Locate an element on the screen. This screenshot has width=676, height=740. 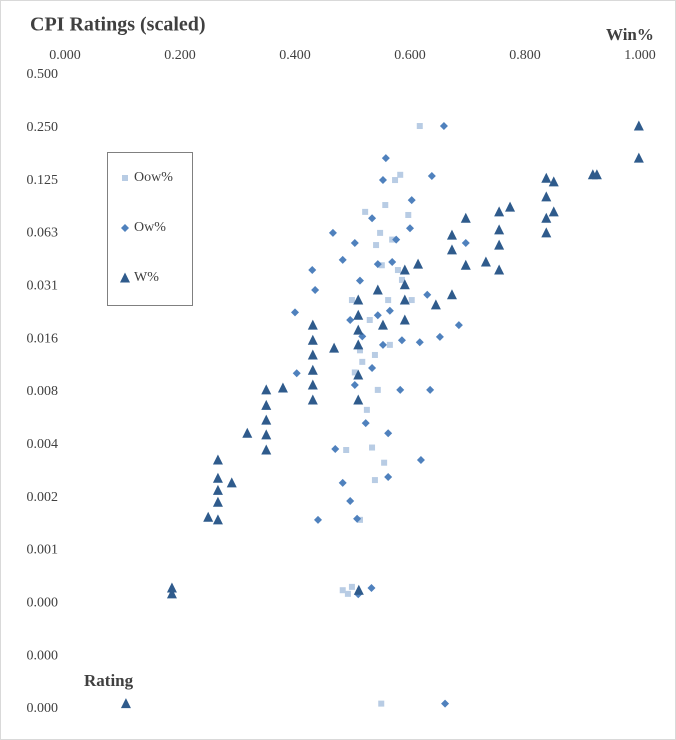
legend-label: Ow% is located at coordinates (150, 227).